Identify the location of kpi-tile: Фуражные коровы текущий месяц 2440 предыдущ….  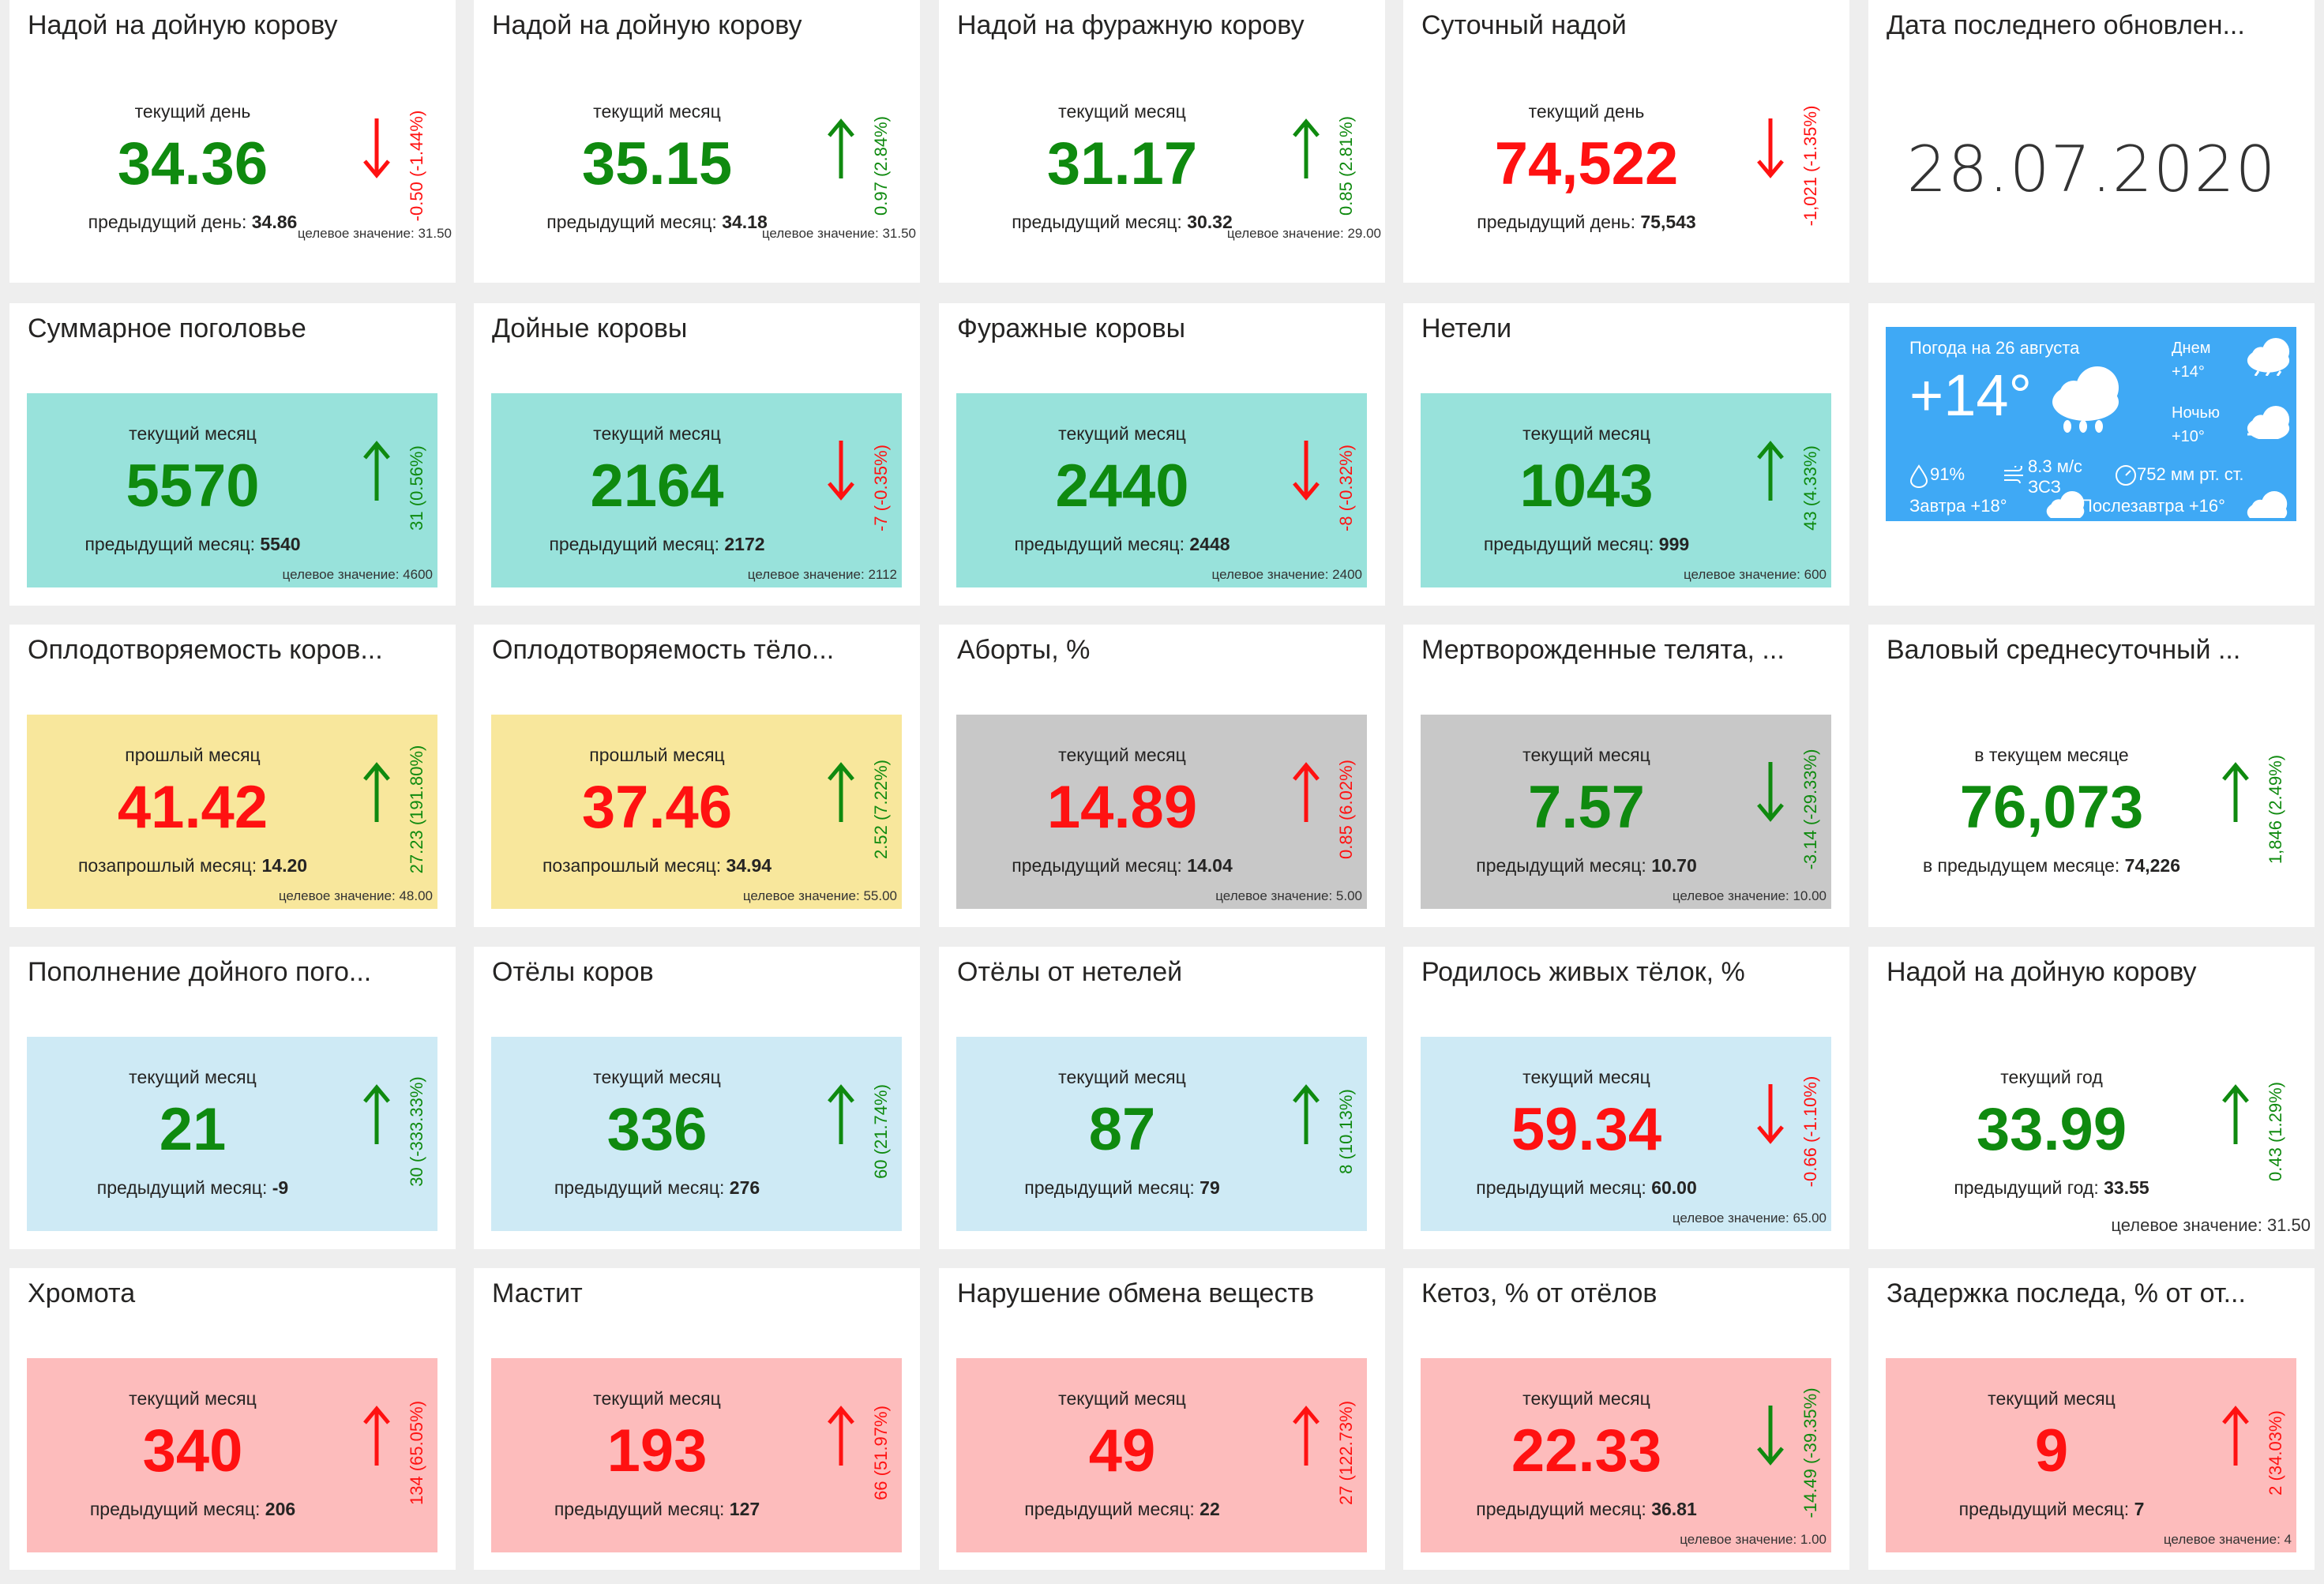
(1162, 454).